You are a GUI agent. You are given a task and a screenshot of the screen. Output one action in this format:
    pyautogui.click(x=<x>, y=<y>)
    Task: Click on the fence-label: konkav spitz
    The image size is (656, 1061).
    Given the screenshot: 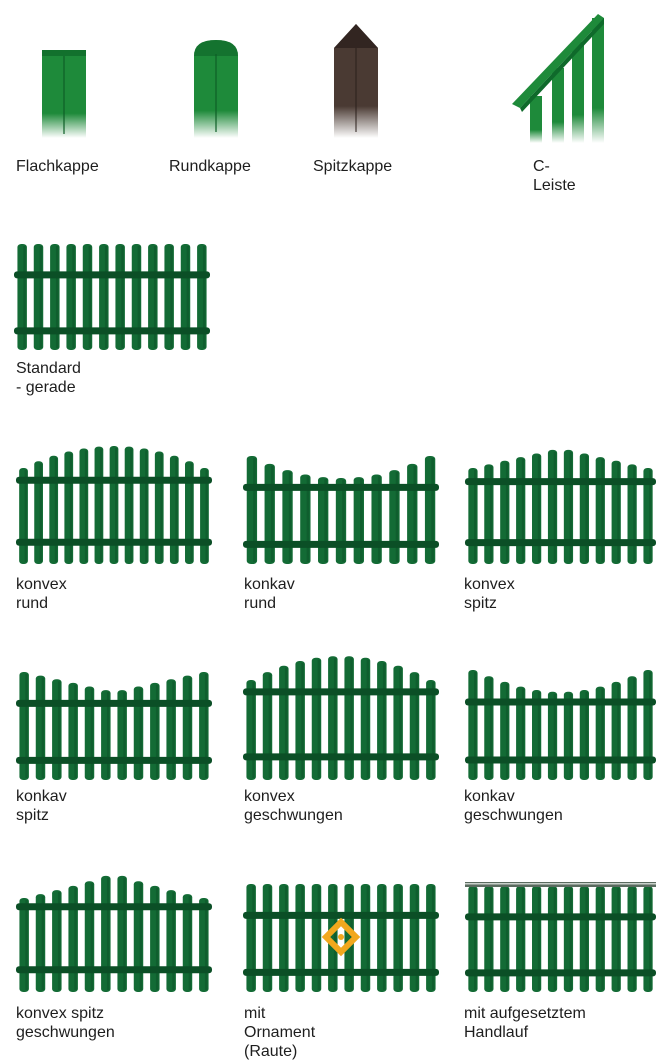 What is the action you would take?
    pyautogui.click(x=41, y=806)
    